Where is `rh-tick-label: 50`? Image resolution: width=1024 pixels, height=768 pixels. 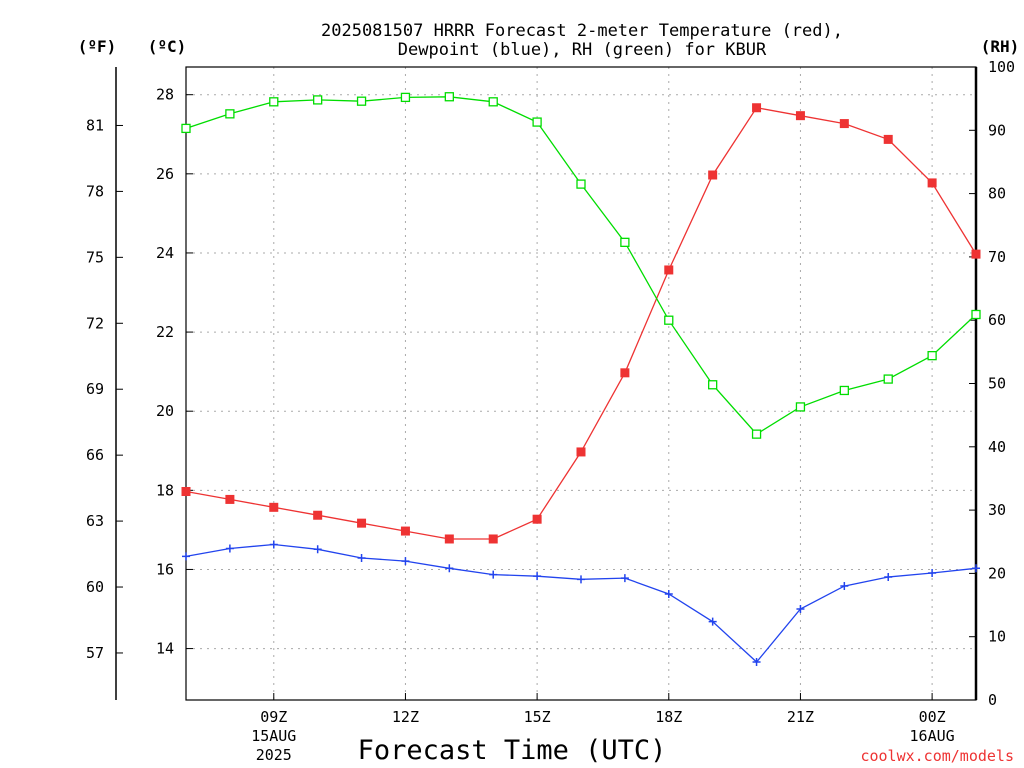
rh-tick-label: 50 is located at coordinates (997, 384).